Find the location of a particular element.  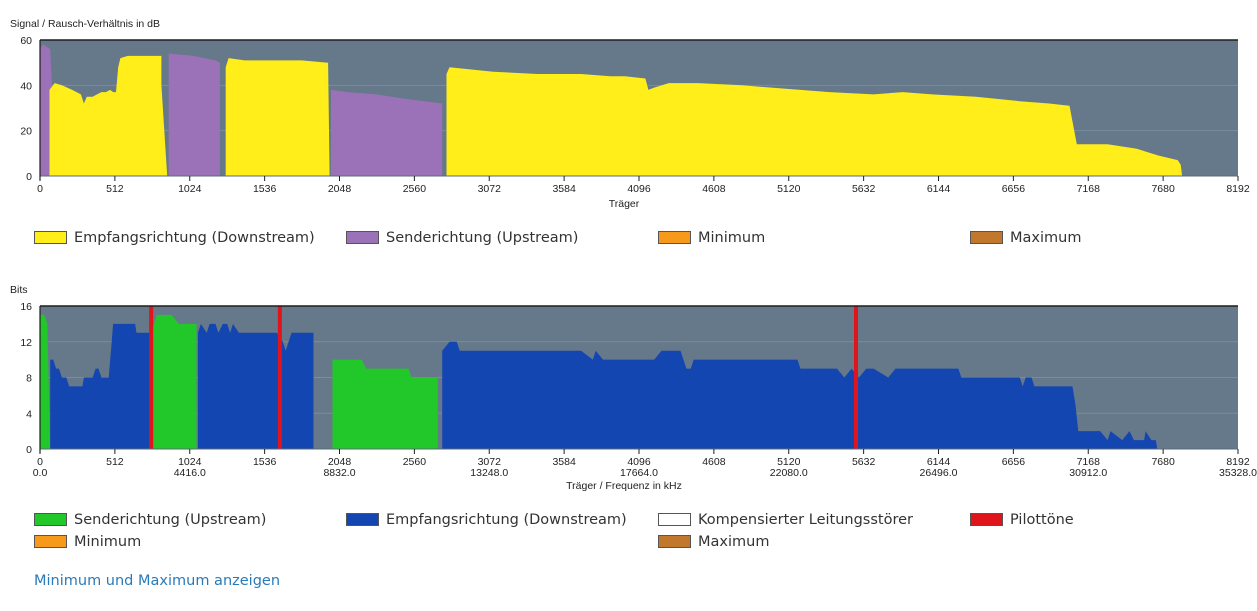

snr-legend-label-minimum: Minimum is located at coordinates (732, 238).